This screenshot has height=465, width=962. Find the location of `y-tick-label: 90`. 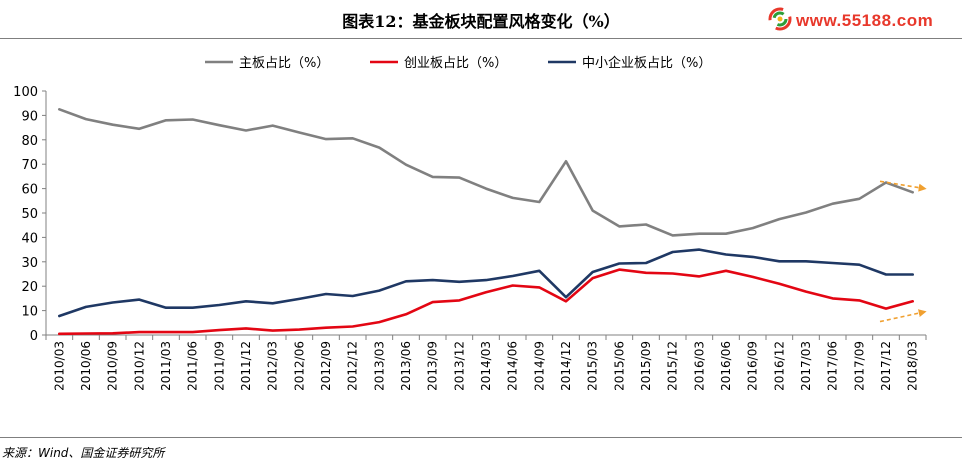

y-tick-label: 90 is located at coordinates (29, 116).